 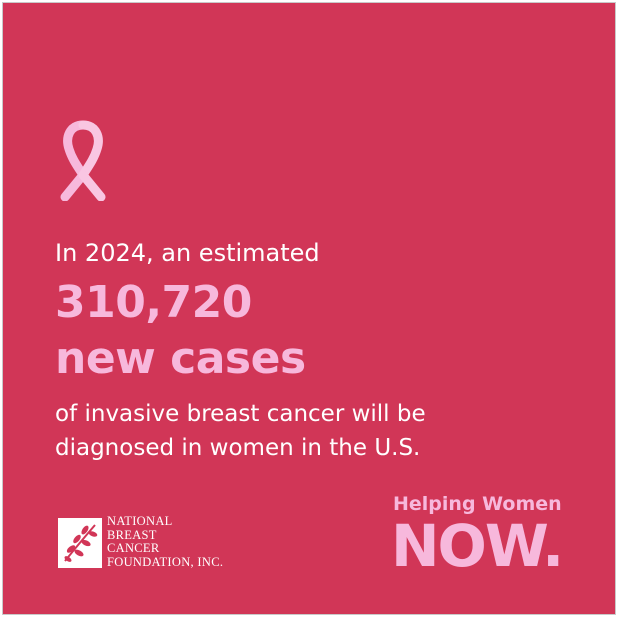 What do you see at coordinates (238, 448) in the screenshot?
I see `description-line-2: diagnosed in women in the U.S.` at bounding box center [238, 448].